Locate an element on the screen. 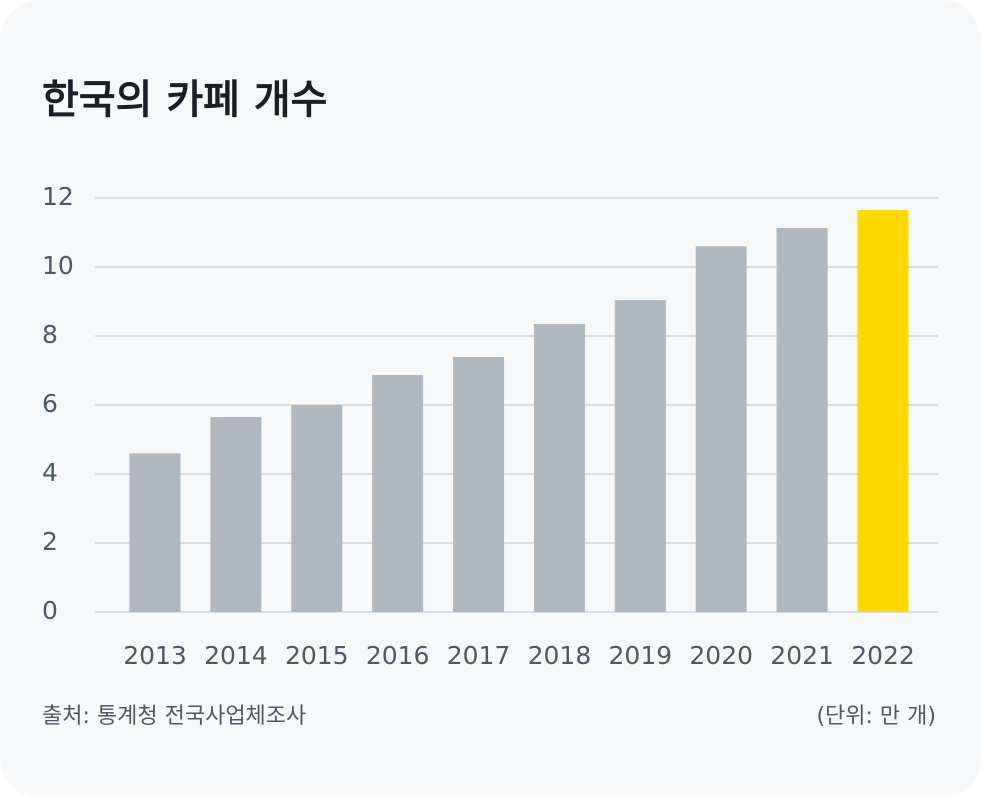 The width and height of the screenshot is (981, 802). x-tick-label: 2019 is located at coordinates (641, 655).